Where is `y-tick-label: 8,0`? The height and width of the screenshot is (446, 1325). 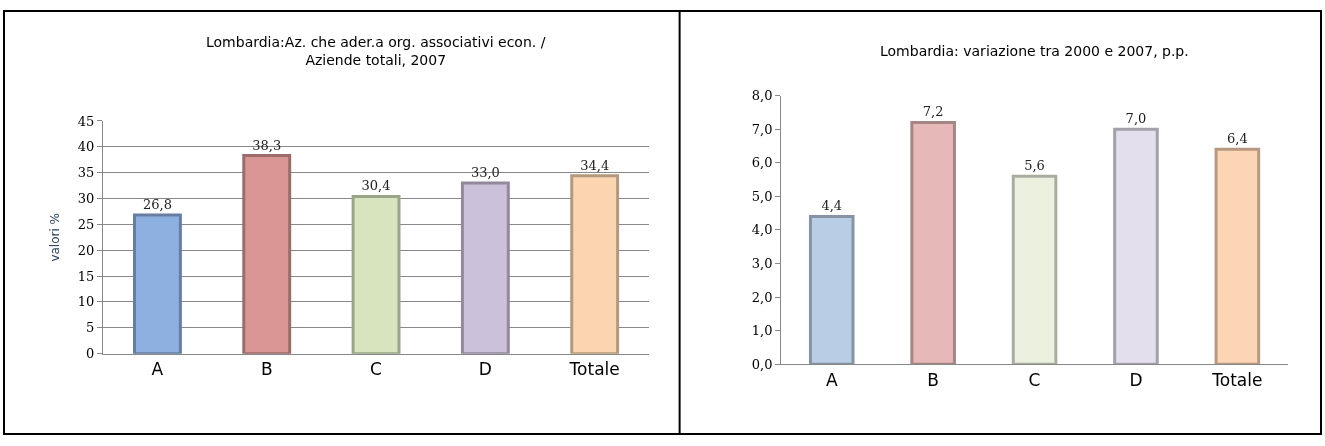 y-tick-label: 8,0 is located at coordinates (762, 96).